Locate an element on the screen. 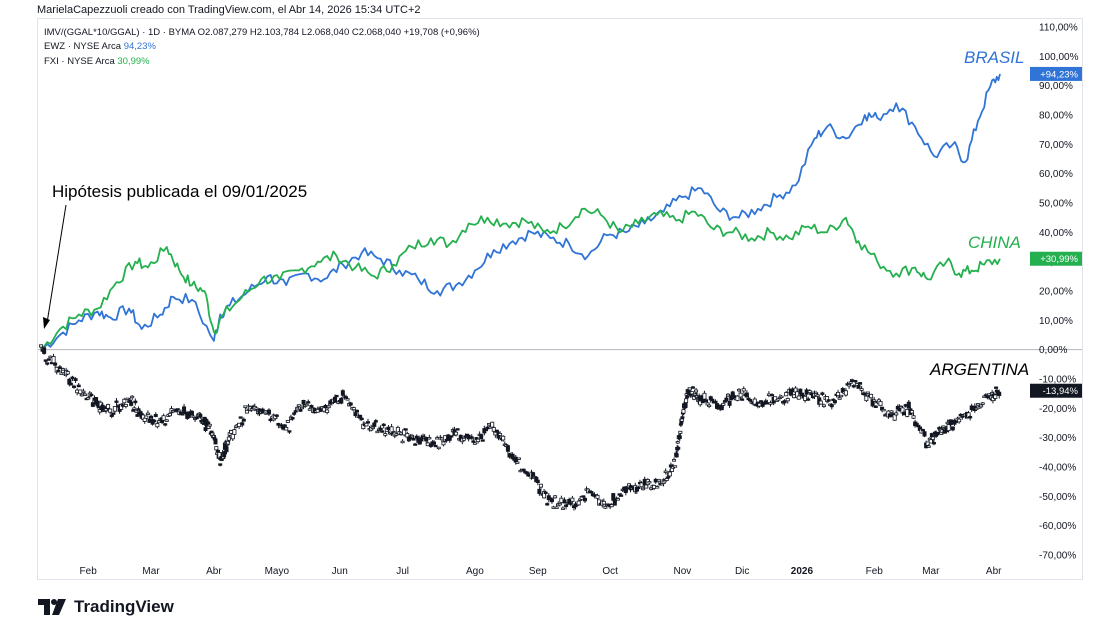 The height and width of the screenshot is (628, 1114). legend-fxi: FXI · NYSE Arca 30,99% is located at coordinates (97, 61).